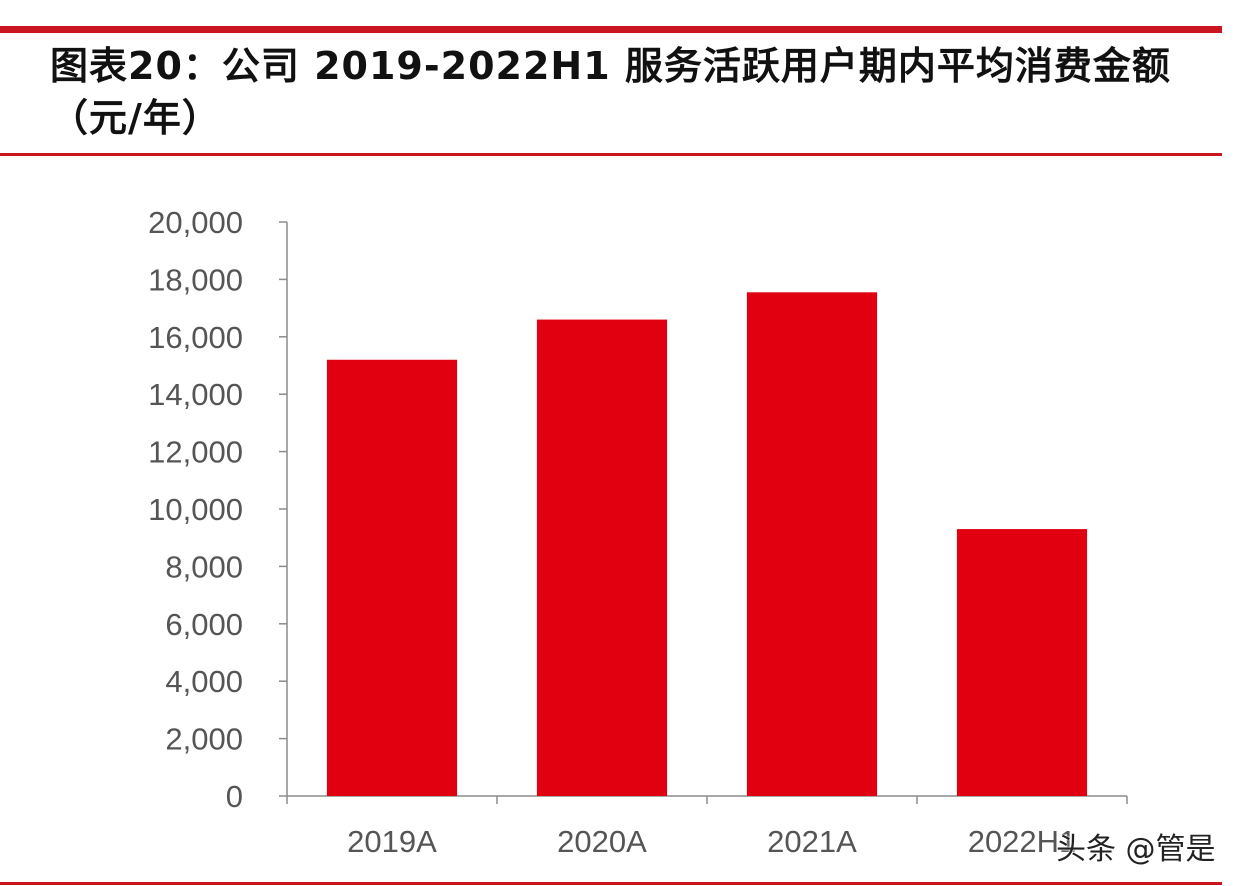 The image size is (1248, 886). What do you see at coordinates (707, 827) in the screenshot?
I see `x-axis: 2019A 2020A 2021A 2022H1` at bounding box center [707, 827].